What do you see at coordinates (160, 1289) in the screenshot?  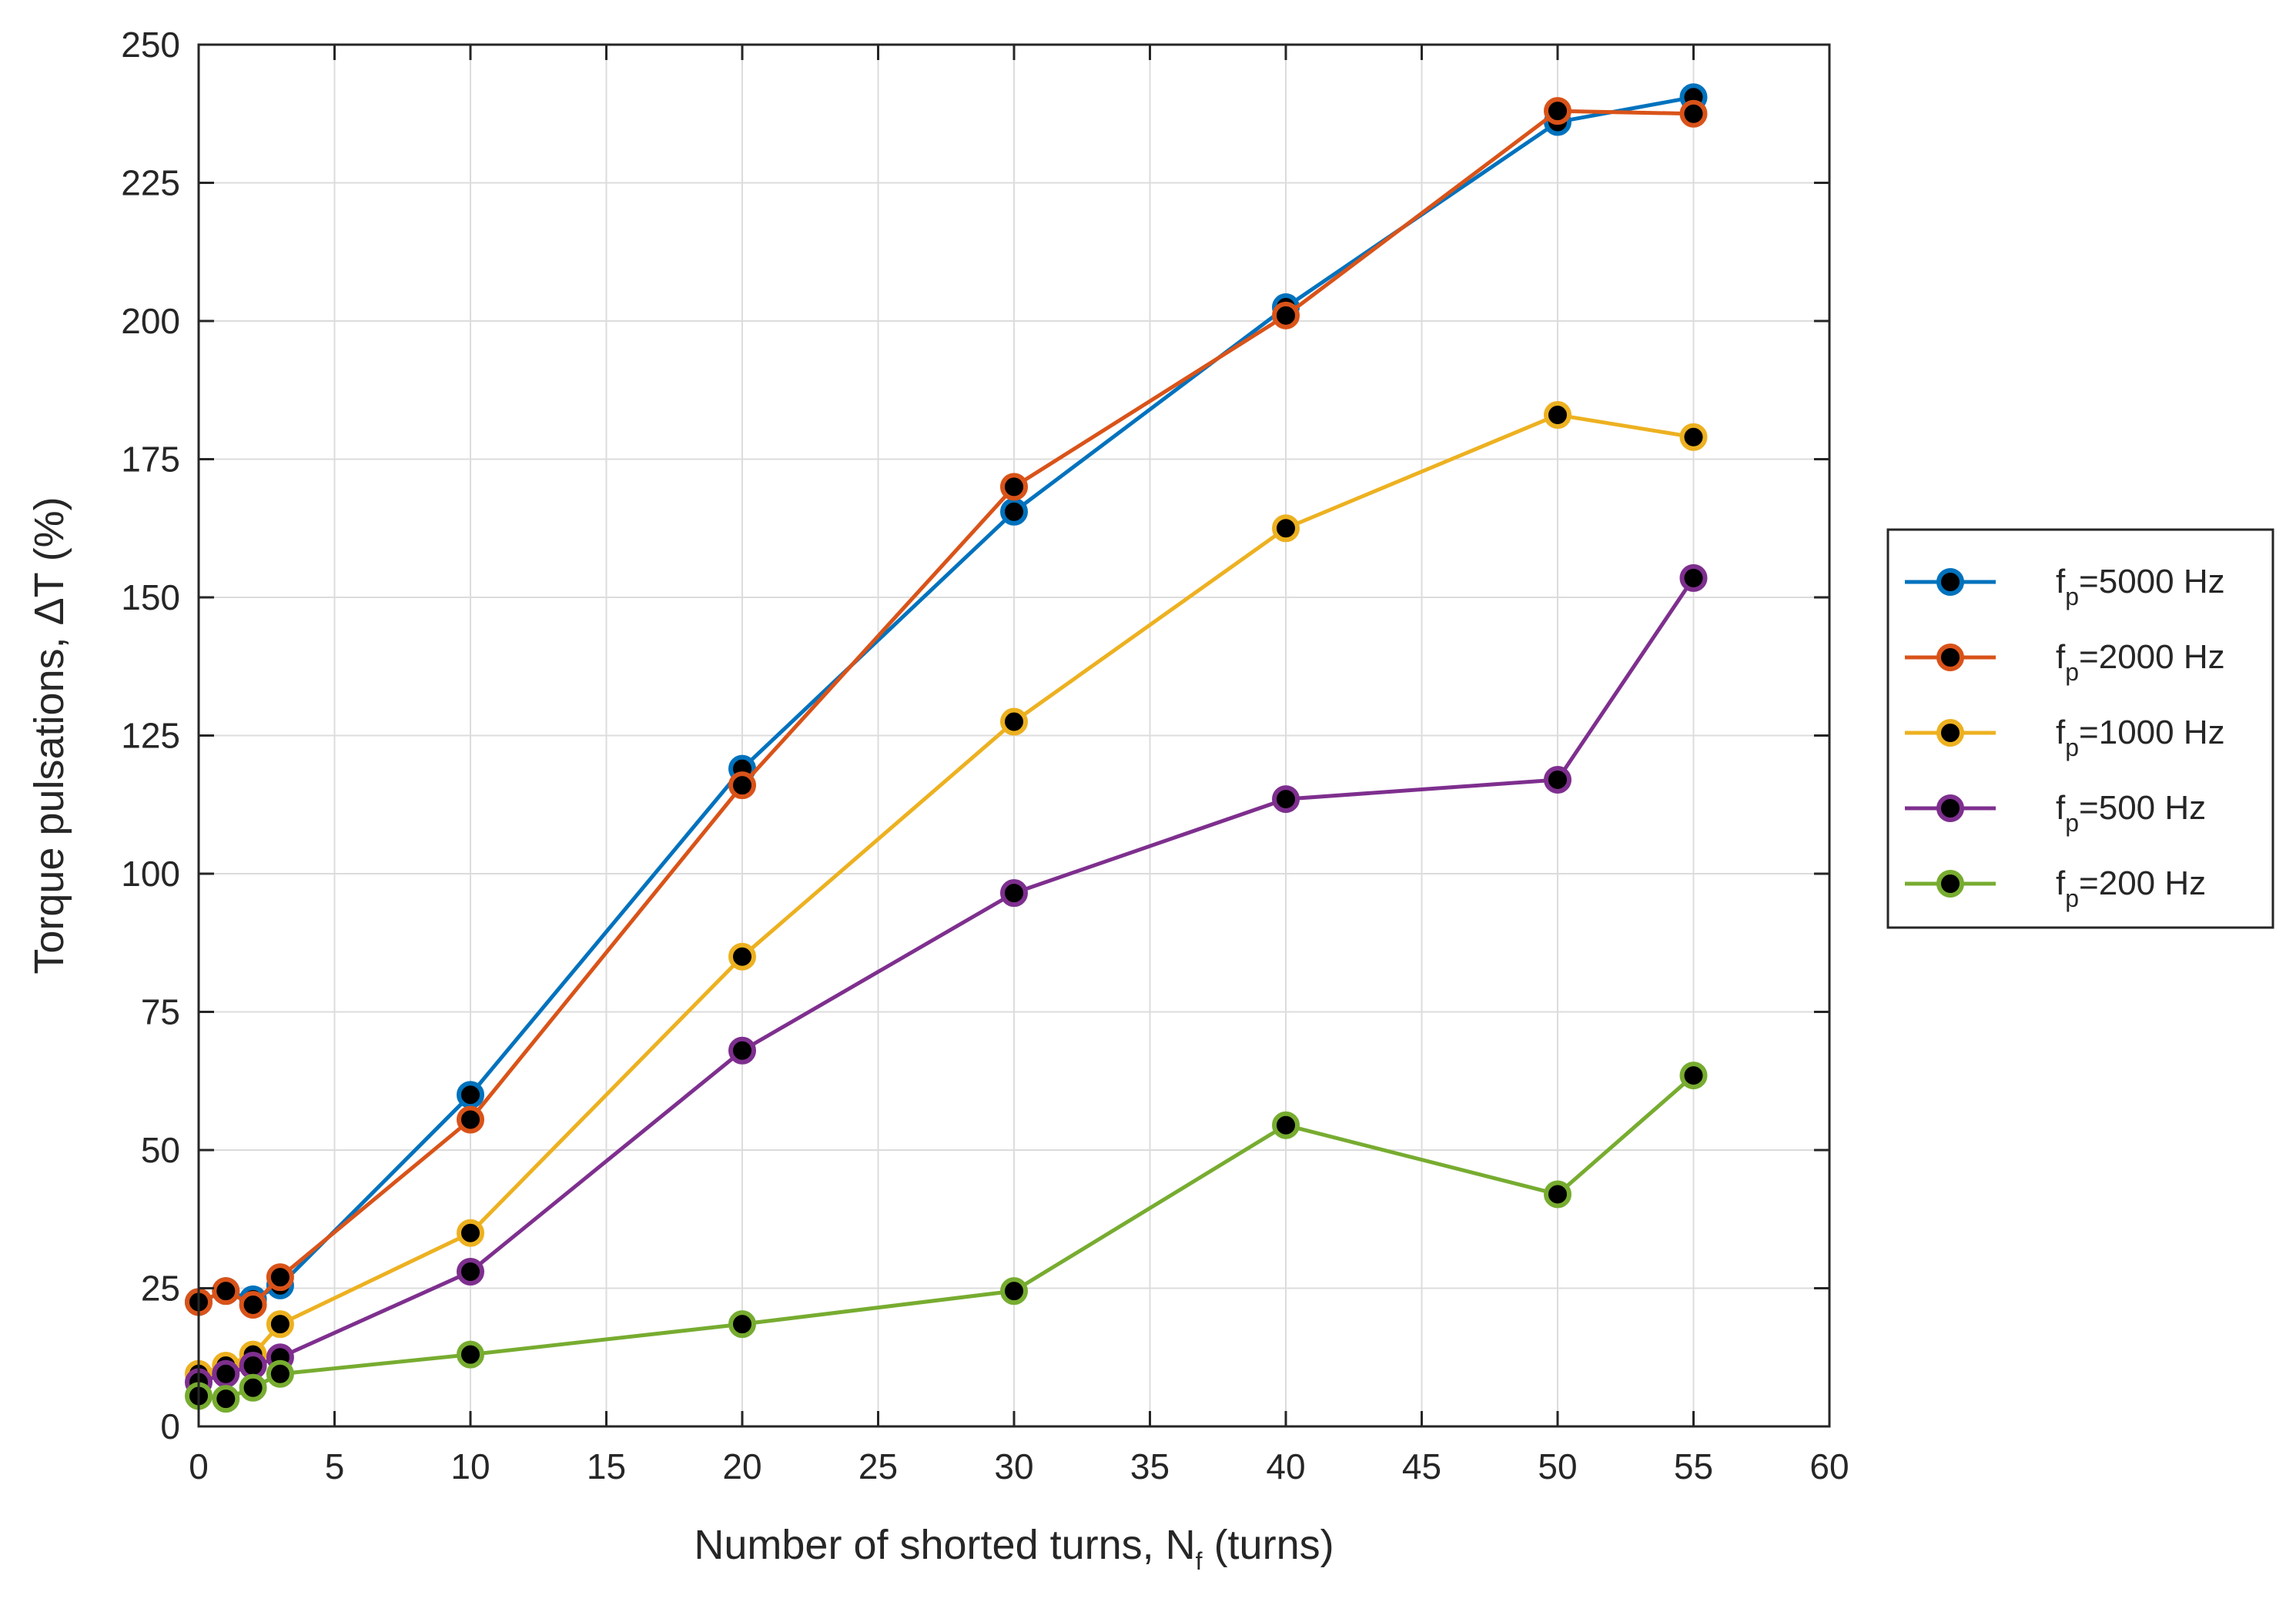 I see `y-tick-label: 25` at bounding box center [160, 1289].